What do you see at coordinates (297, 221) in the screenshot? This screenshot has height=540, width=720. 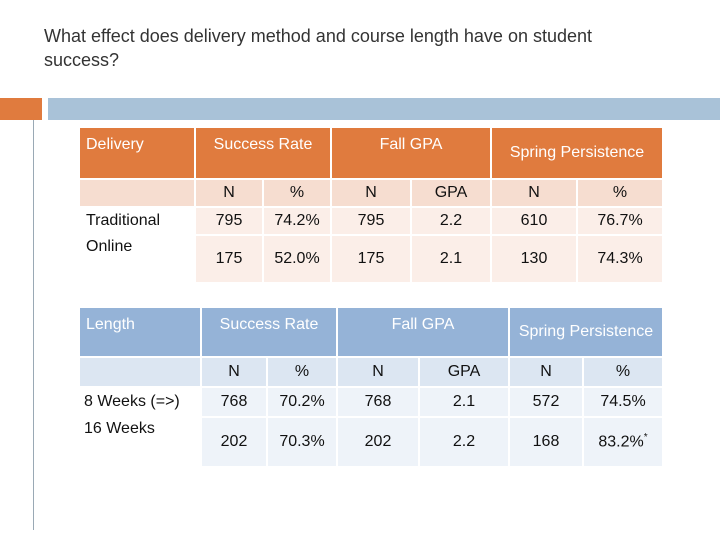 I see `table-cell: 74.2%` at bounding box center [297, 221].